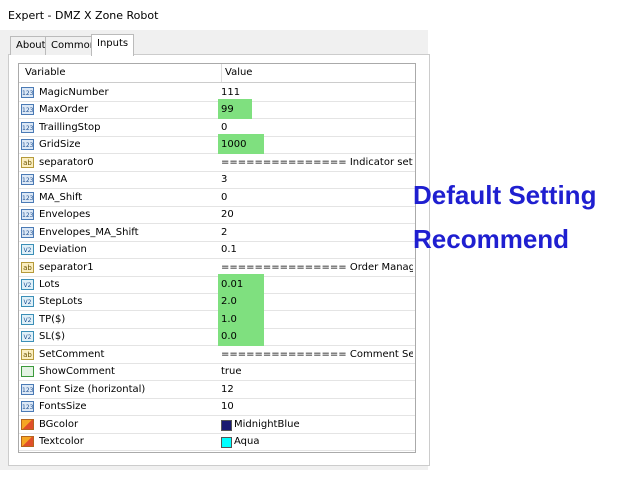  Describe the element at coordinates (229, 302) in the screenshot. I see `variable-value: 2.0` at that location.